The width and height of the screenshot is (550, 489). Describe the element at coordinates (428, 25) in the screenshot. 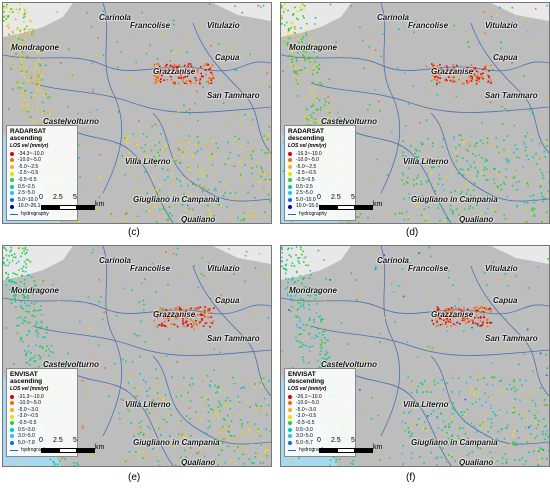

I see `place-label-francolise: Francolise` at that location.